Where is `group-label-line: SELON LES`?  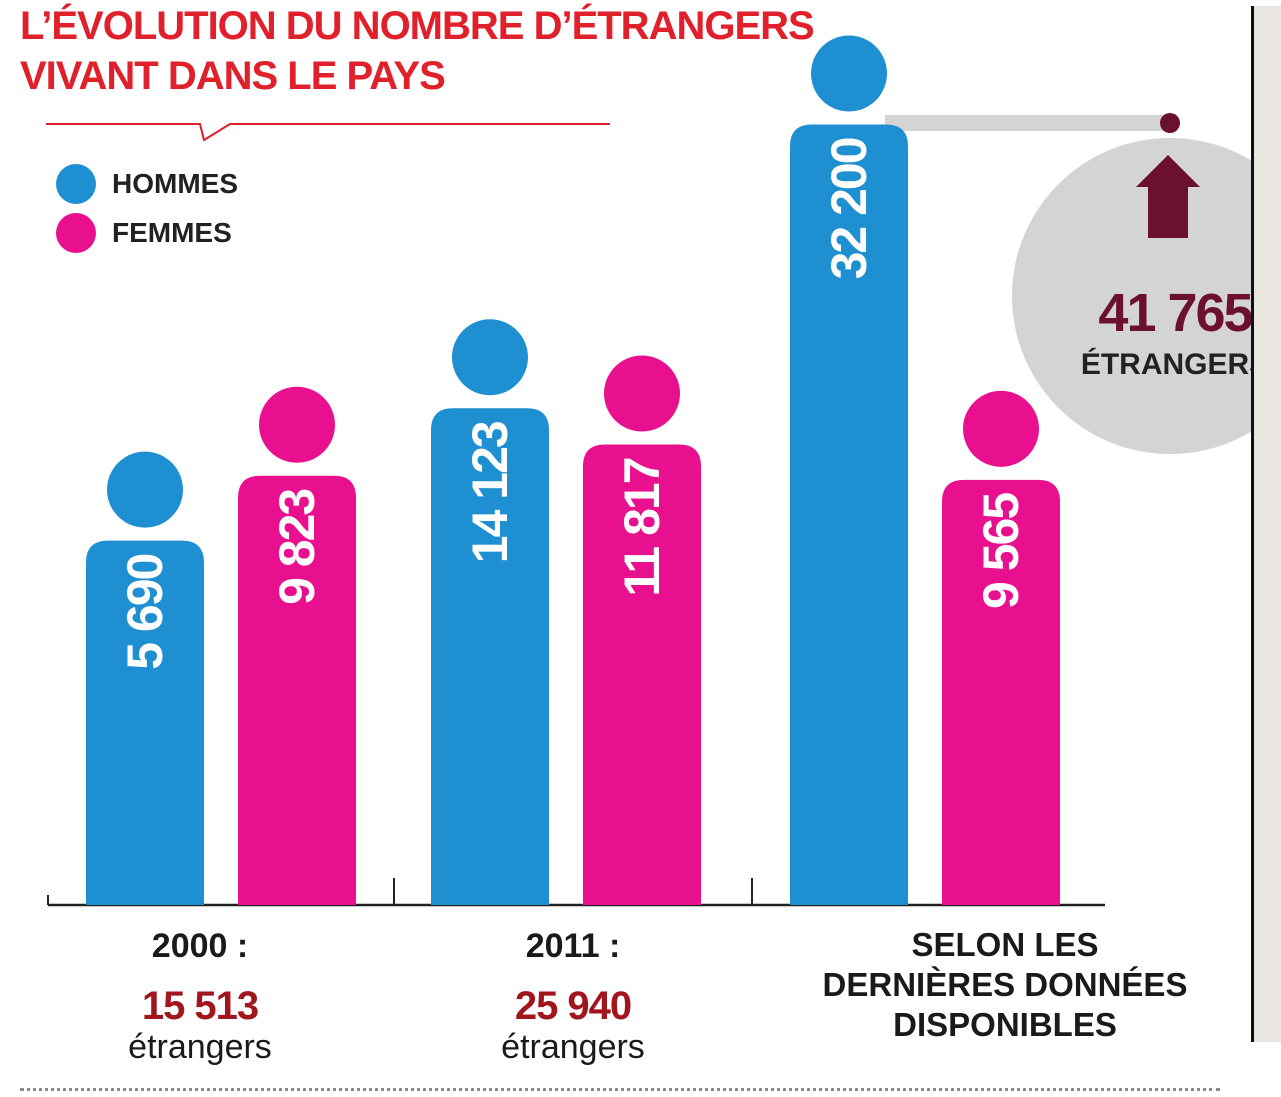
group-label-line: SELON LES is located at coordinates (1005, 944).